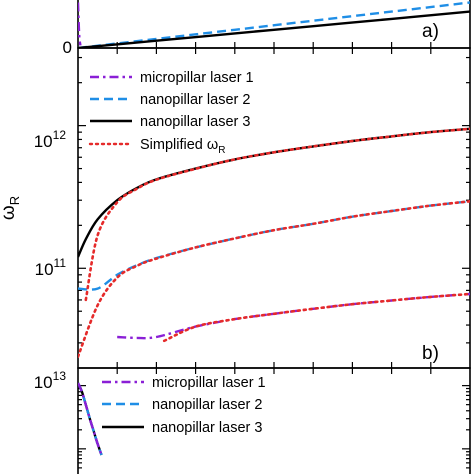 Image resolution: width=474 pixels, height=474 pixels. Describe the element at coordinates (11, 208) in the screenshot. I see `y-axis-label: ωR` at that location.